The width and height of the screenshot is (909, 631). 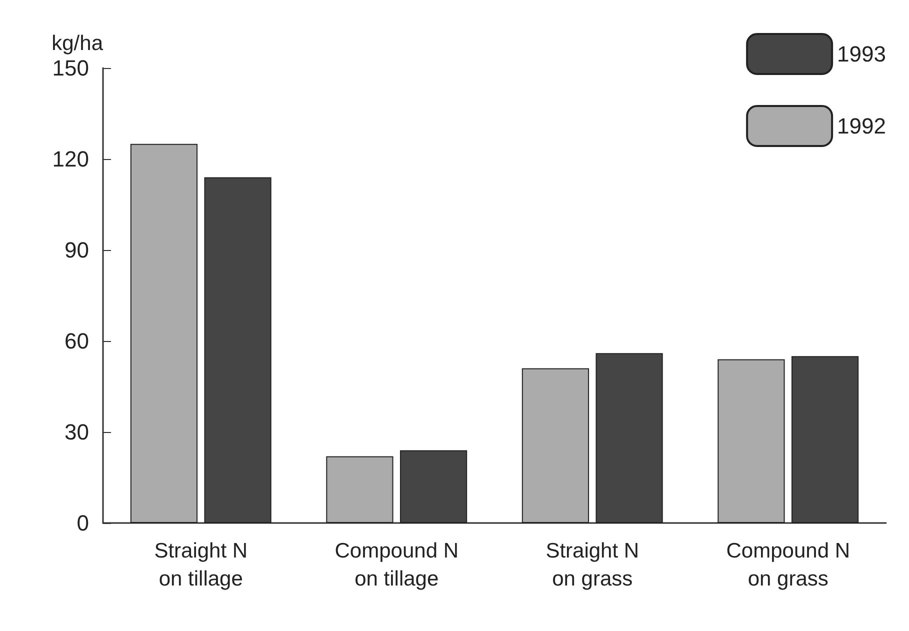 I want to click on x-tick-label: Compound N on tillage, so click(x=396, y=565).